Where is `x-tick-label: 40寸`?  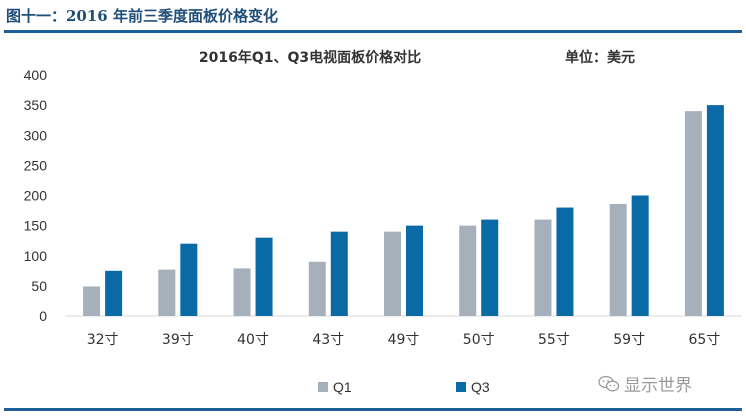
x-tick-label: 40寸 is located at coordinates (253, 340).